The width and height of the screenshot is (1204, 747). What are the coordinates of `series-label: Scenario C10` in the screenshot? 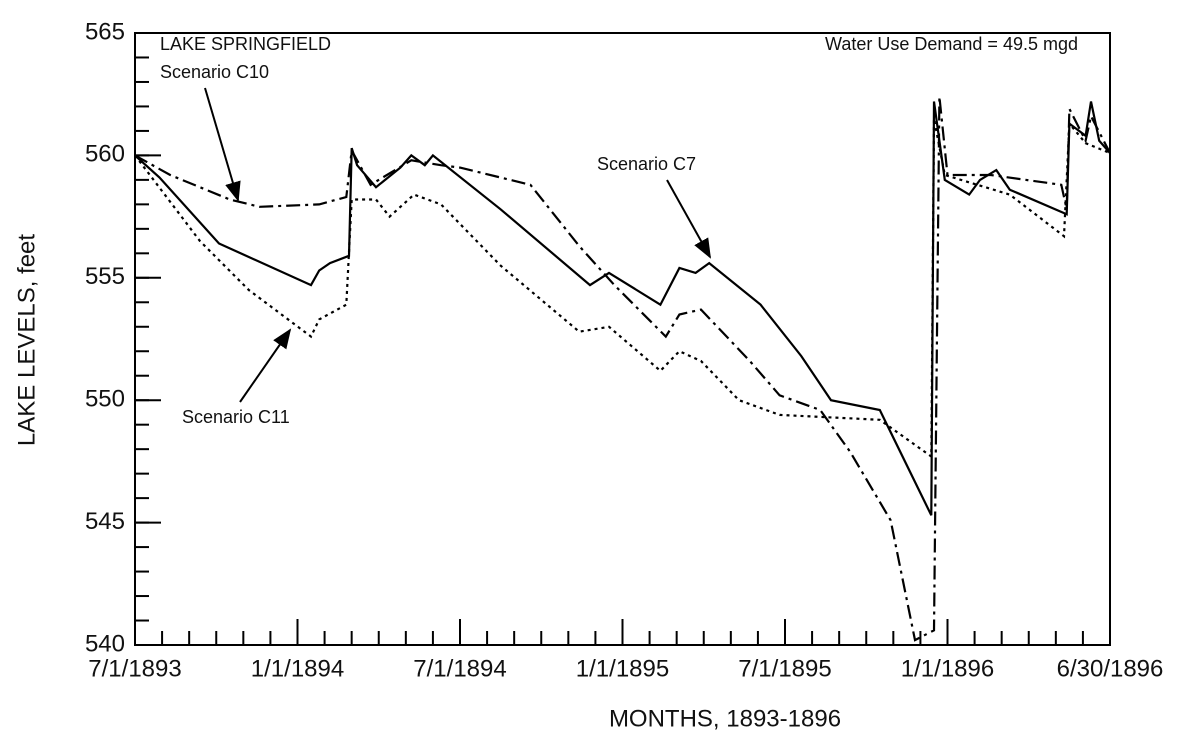 It's located at (214, 72).